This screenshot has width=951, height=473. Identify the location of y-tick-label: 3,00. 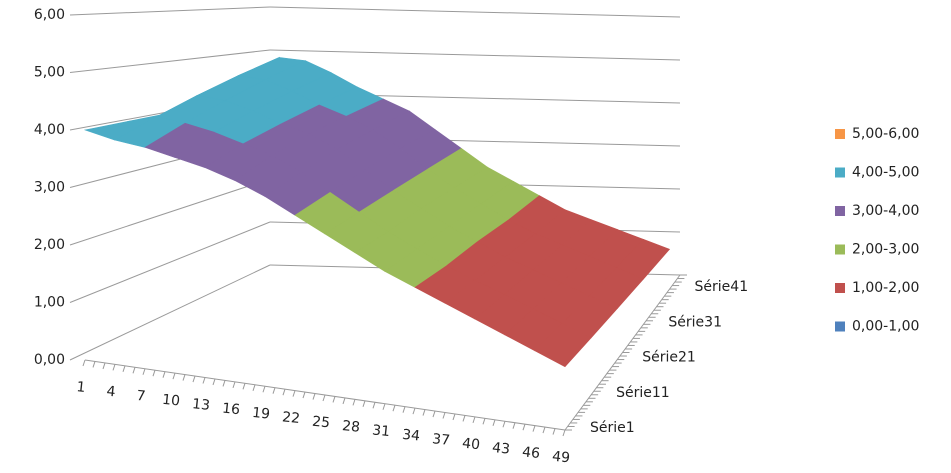
(49, 188).